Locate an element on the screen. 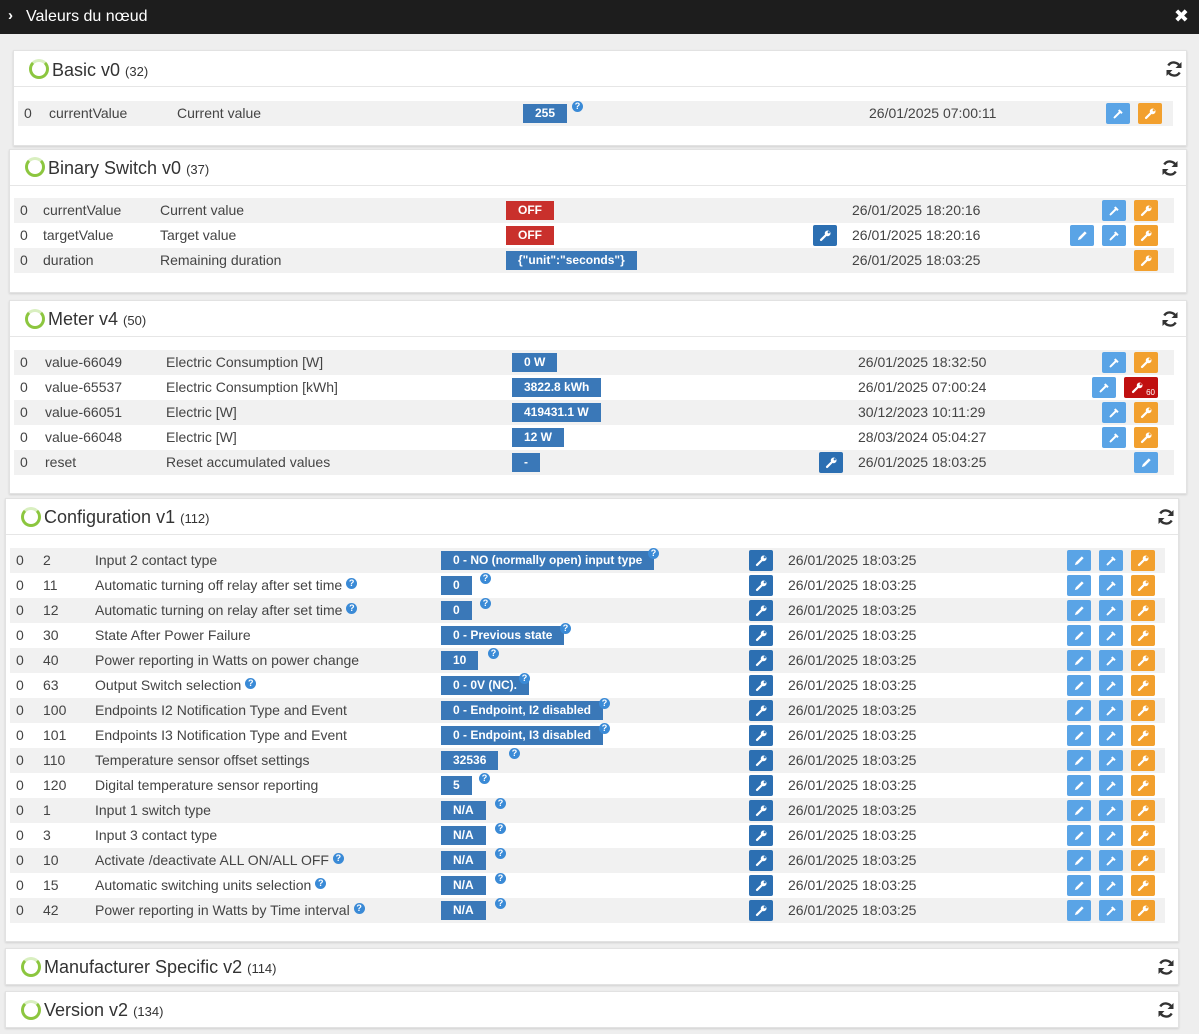  value-box: 0 is located at coordinates (456, 585).